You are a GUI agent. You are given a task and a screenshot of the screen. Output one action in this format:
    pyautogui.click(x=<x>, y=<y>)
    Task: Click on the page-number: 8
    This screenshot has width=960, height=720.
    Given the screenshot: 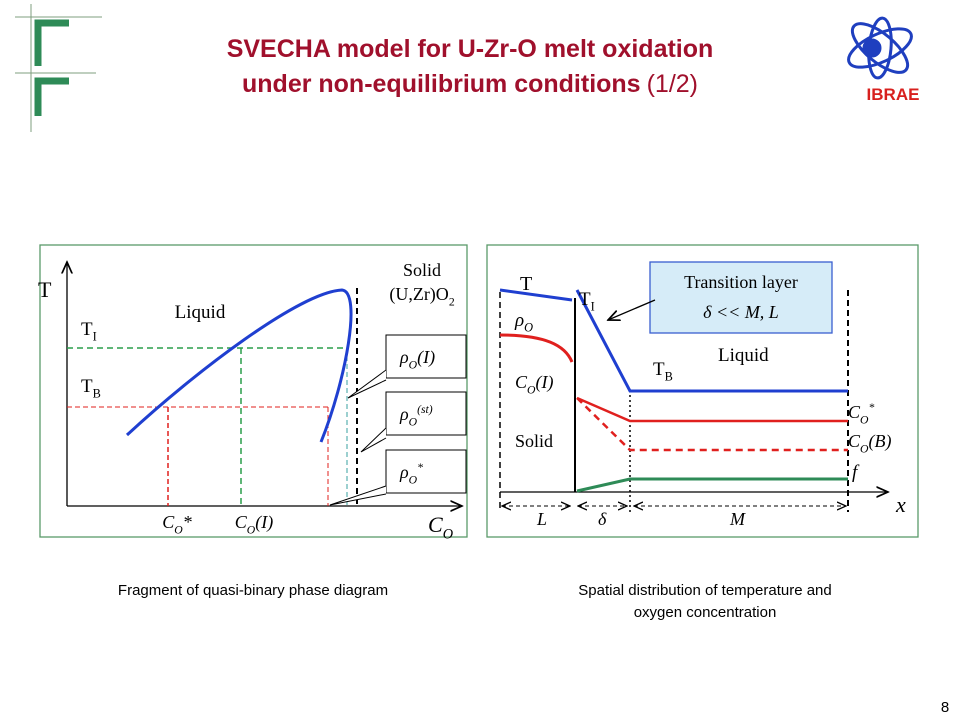 What is the action you would take?
    pyautogui.click(x=945, y=707)
    